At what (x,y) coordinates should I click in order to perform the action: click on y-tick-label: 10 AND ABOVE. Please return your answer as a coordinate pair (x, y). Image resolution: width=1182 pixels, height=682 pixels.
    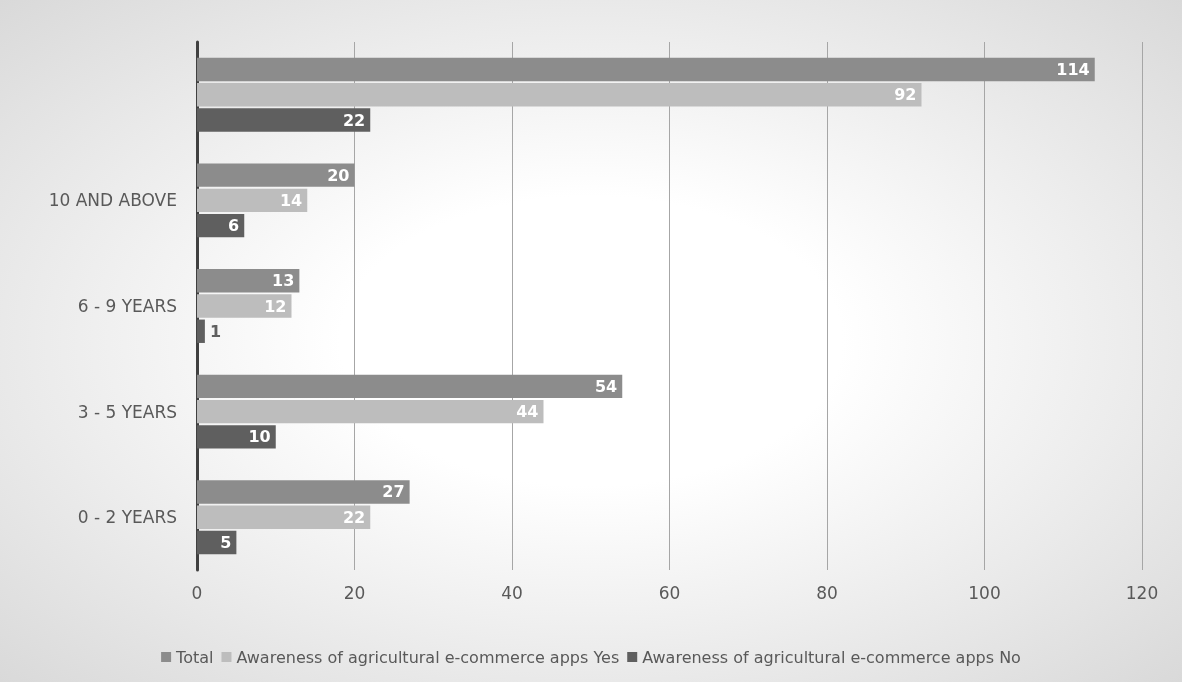
    Looking at the image, I should click on (112, 200).